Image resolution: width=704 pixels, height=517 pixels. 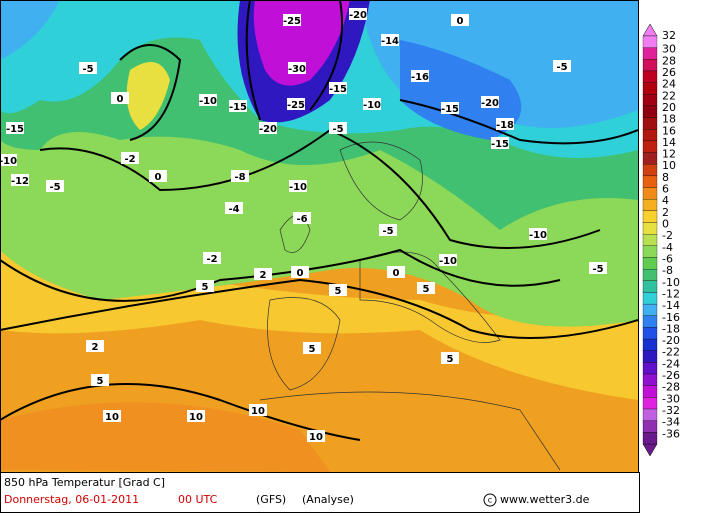 I want to click on contour-label: -8, so click(x=240, y=176).